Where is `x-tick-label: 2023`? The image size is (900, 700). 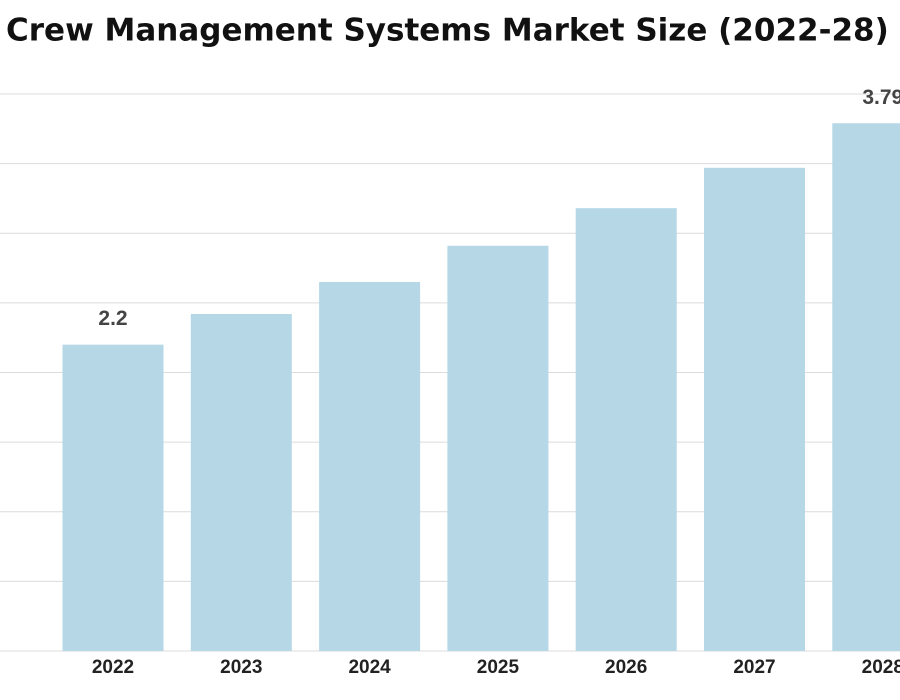
x-tick-label: 2023 is located at coordinates (241, 667).